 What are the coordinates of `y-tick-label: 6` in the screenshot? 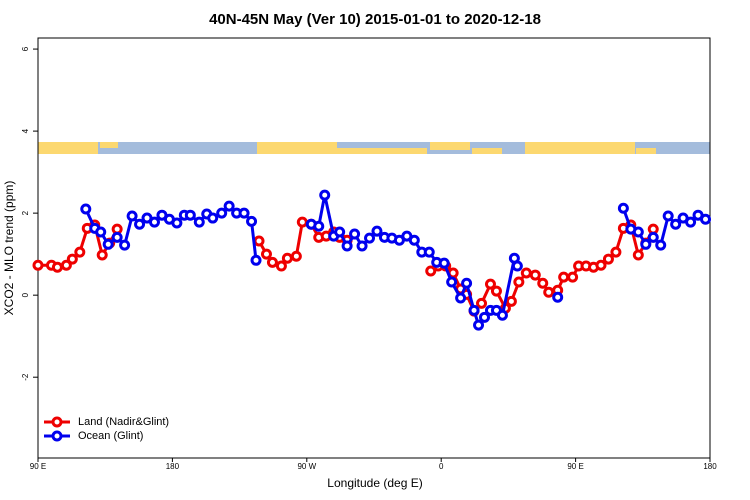 It's located at (25, 48).